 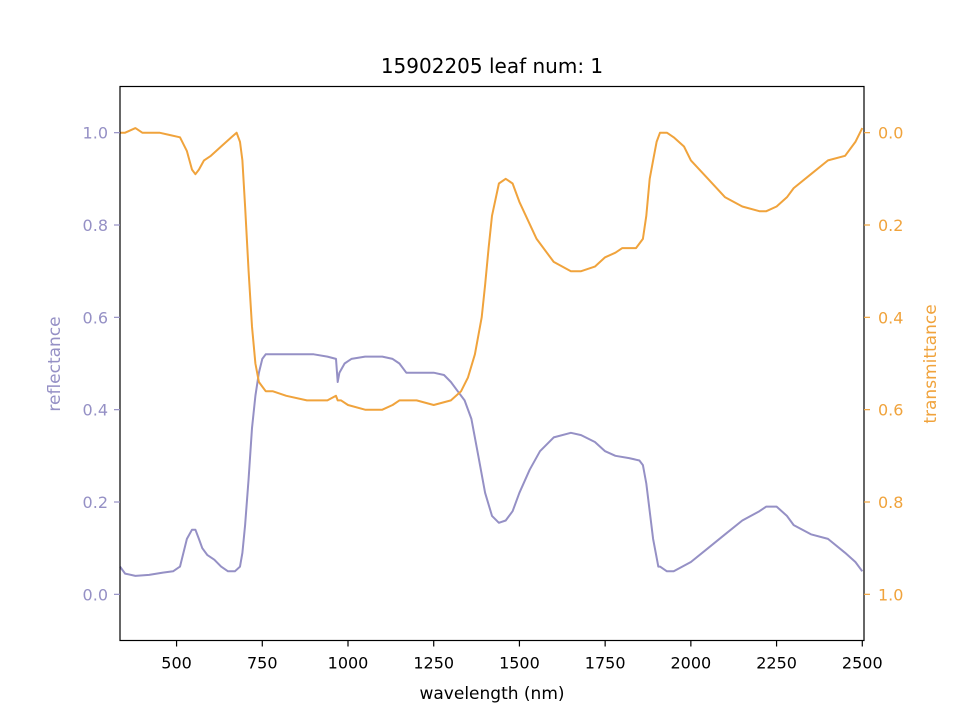 What do you see at coordinates (890, 317) in the screenshot?
I see `y-right-tick-label: 0.4` at bounding box center [890, 317].